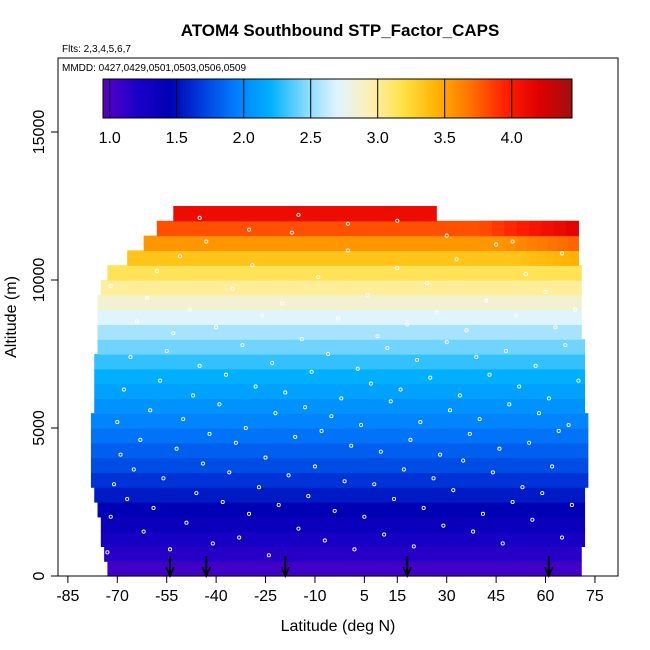 The height and width of the screenshot is (650, 650). Describe the element at coordinates (340, 30) in the screenshot. I see `chart-title: ATOM4 Southbound STP_Factor_CAPS` at that location.